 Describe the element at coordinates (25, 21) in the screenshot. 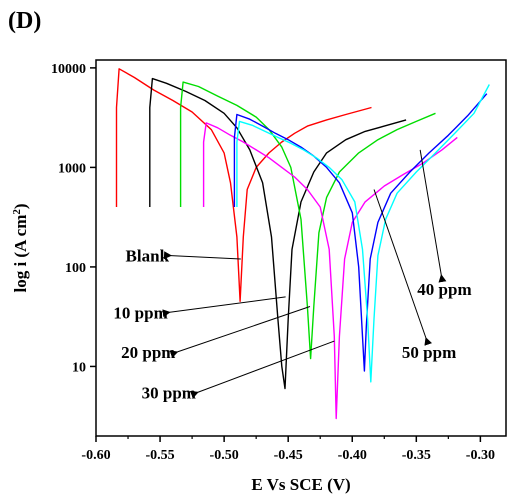

I see `panel-label: (D)` at that location.